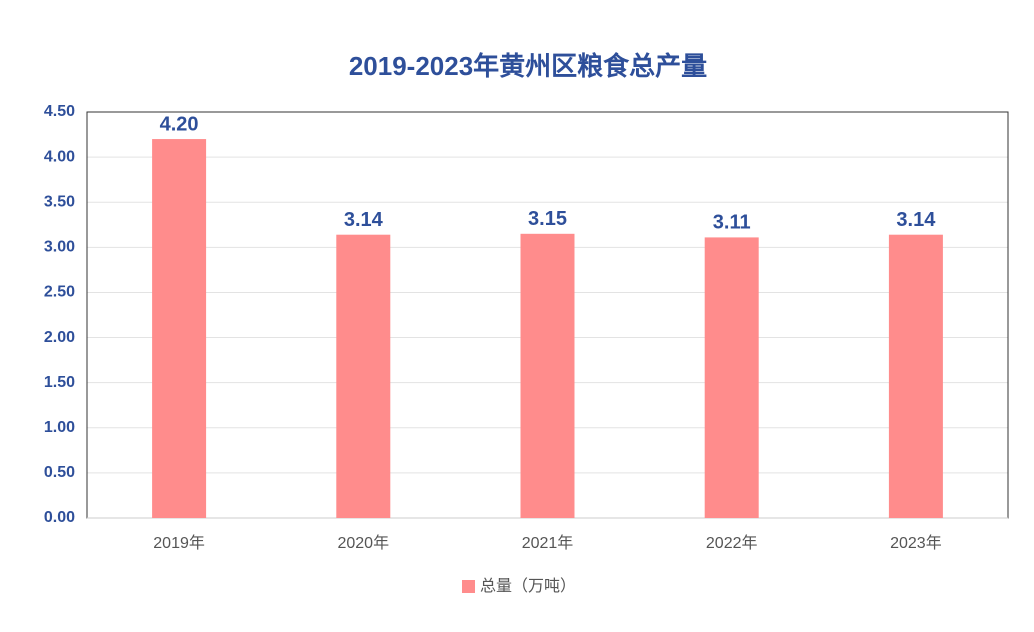 The height and width of the screenshot is (632, 1034). I want to click on y-tick-label: 1.50, so click(59, 382).